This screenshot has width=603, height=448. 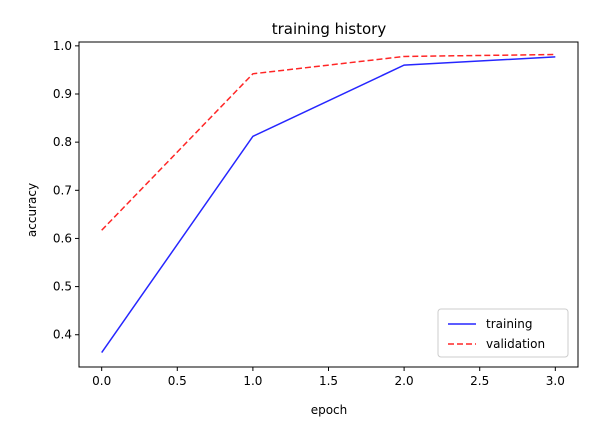 What do you see at coordinates (177, 381) in the screenshot?
I see `x-tick-label: 0.5` at bounding box center [177, 381].